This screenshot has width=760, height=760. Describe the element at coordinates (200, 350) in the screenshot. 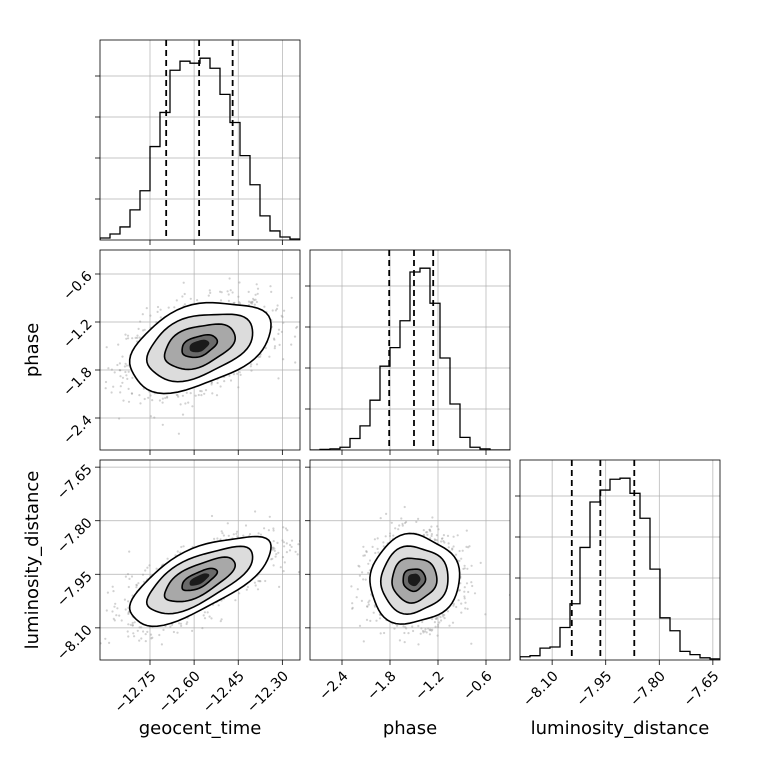

I see `panel-frame` at that location.